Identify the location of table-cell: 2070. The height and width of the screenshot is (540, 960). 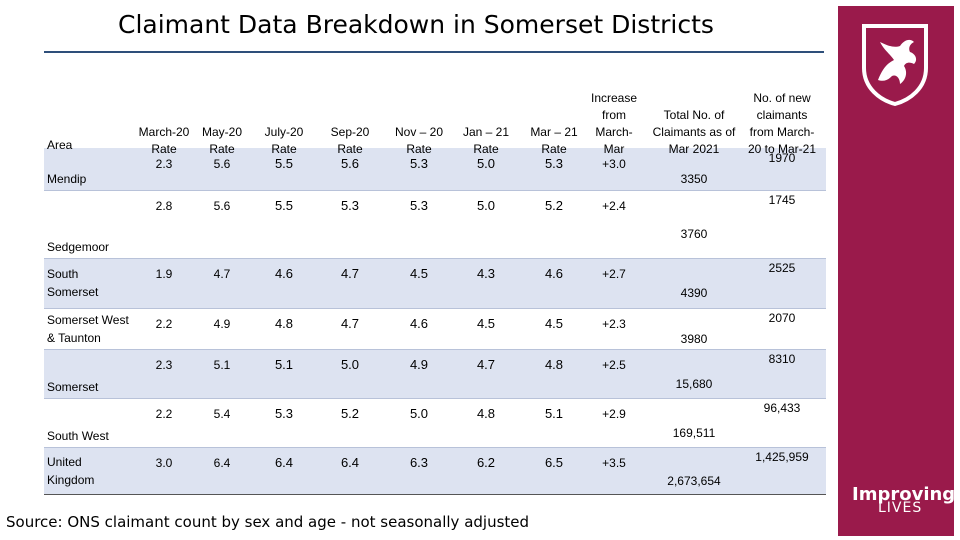
(782, 318).